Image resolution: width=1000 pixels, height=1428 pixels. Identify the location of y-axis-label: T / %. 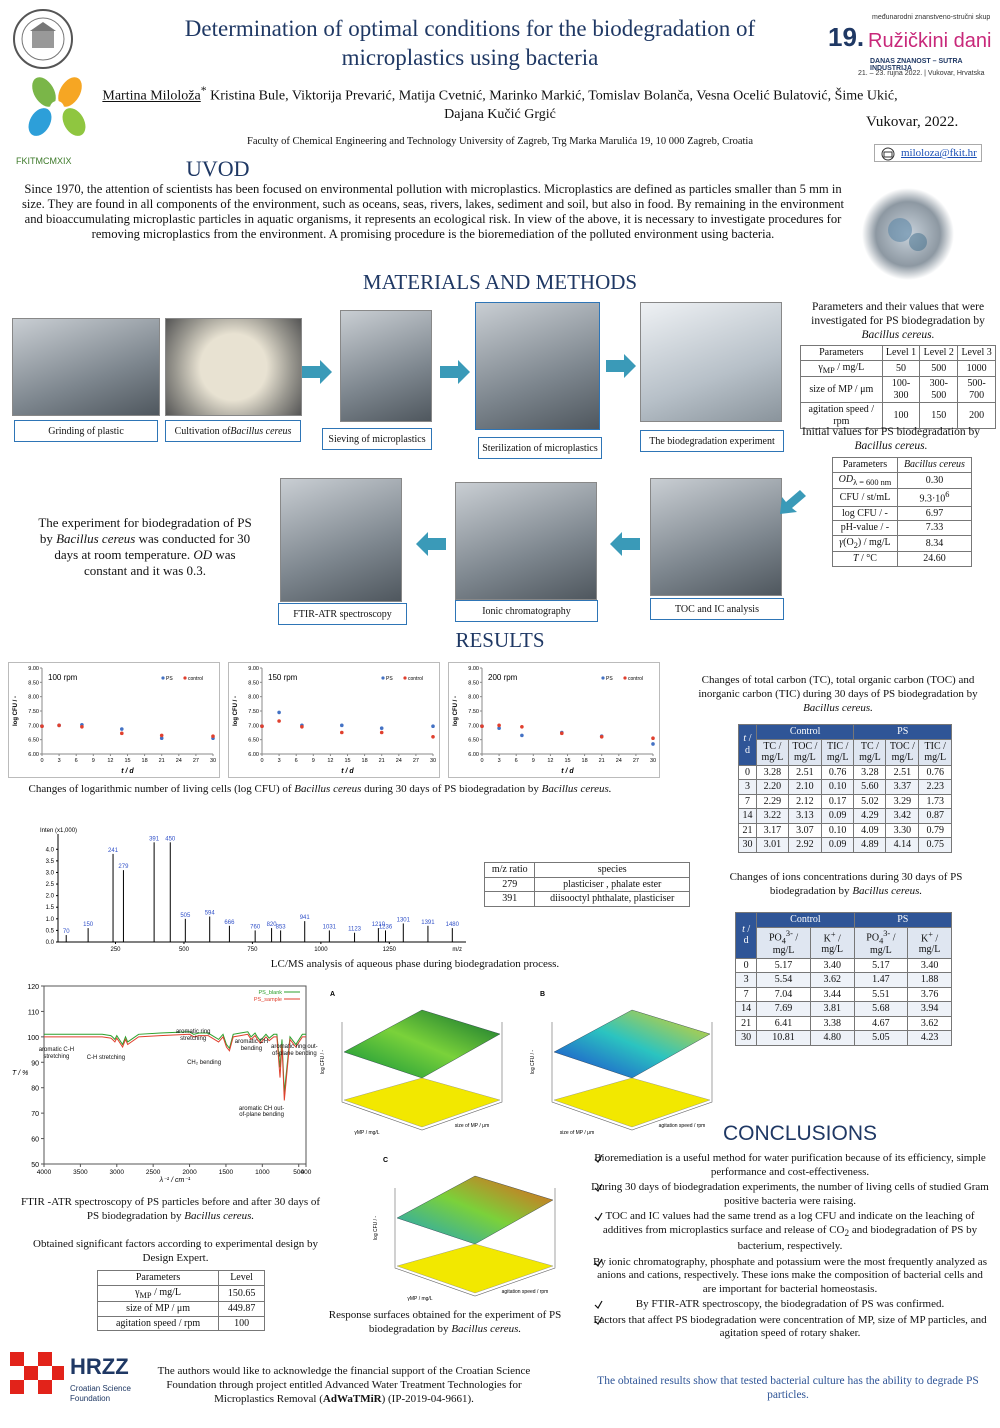
(20, 1073).